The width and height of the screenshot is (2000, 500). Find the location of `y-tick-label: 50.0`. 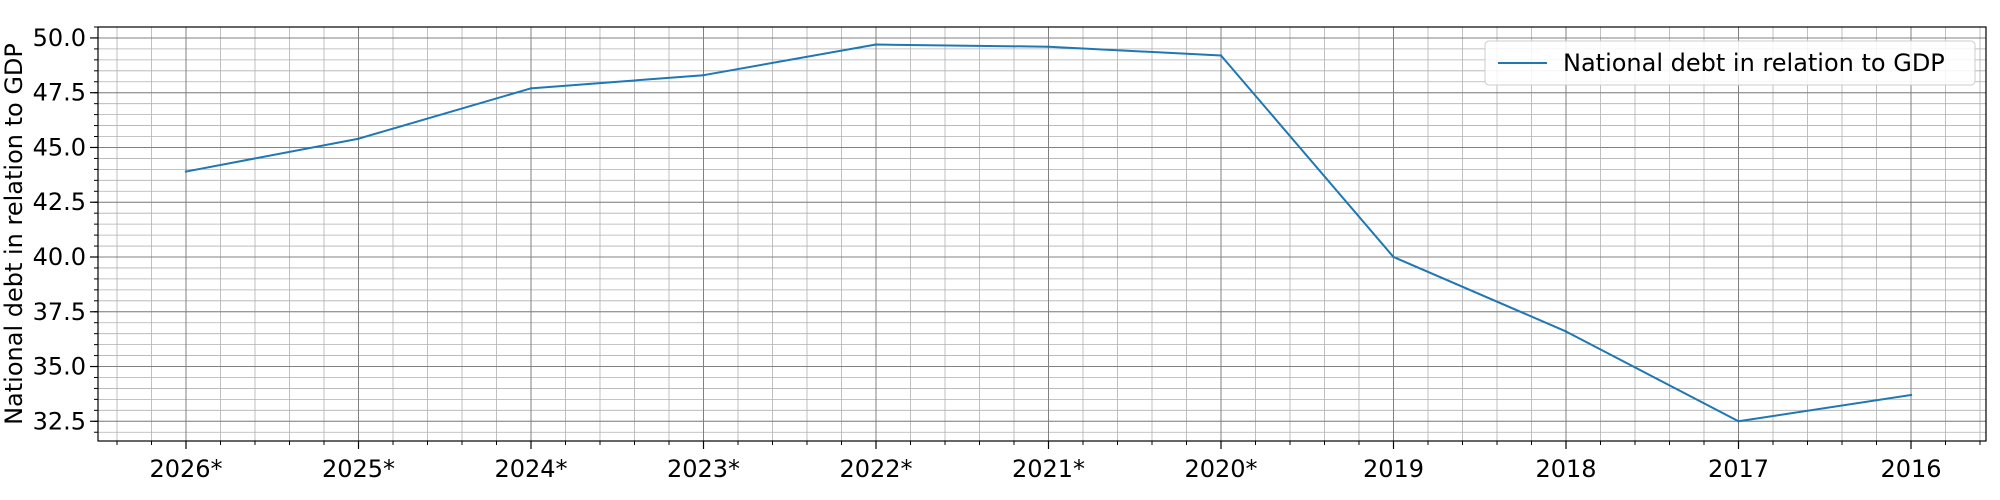

y-tick-label: 50.0 is located at coordinates (59, 38).